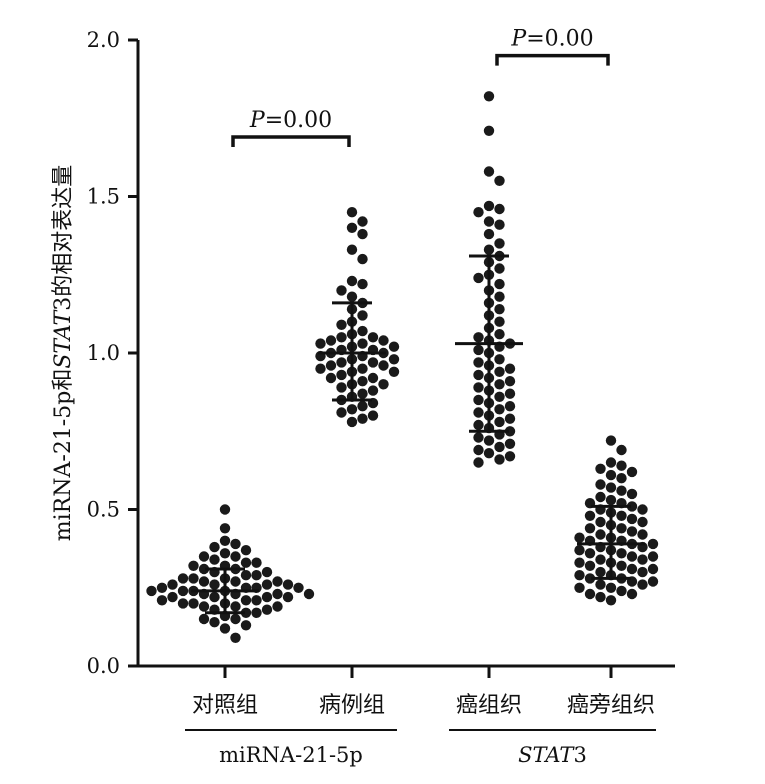  I want to click on x-tick-label: 病例组, so click(352, 705).